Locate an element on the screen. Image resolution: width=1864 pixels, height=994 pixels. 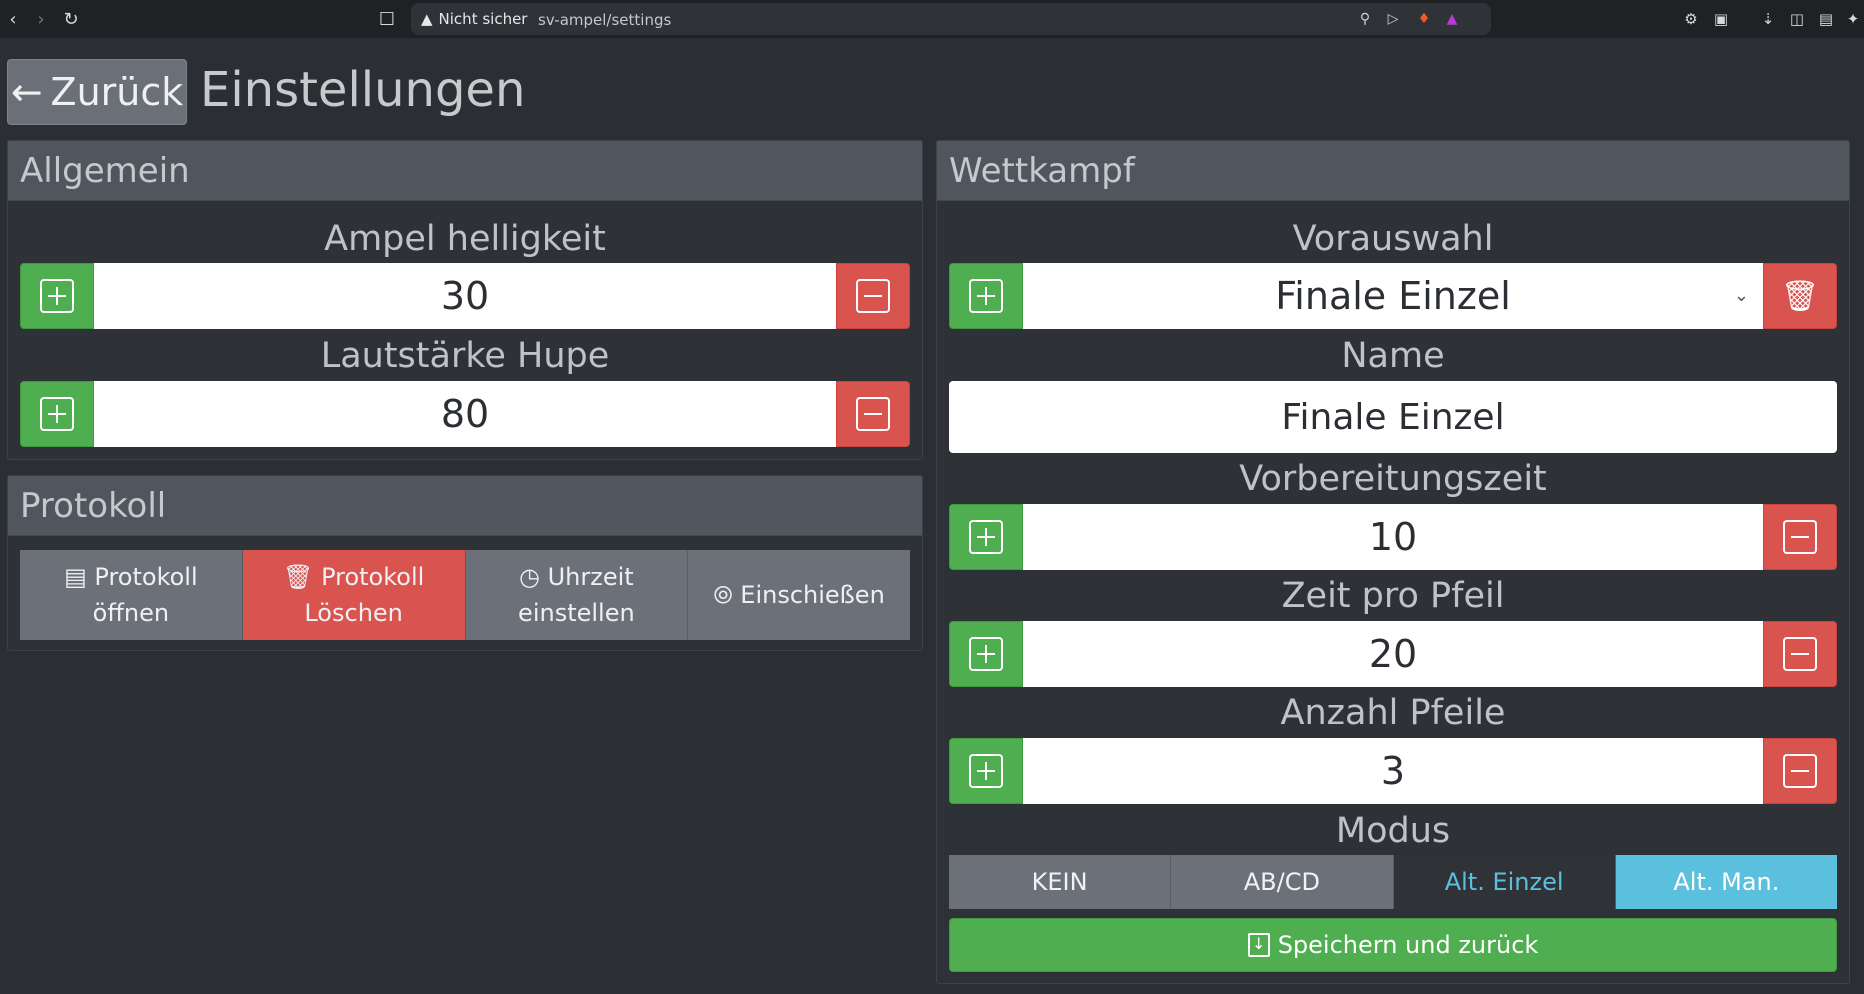
save-button-label: Speichern und zurück is located at coordinates (1408, 945).